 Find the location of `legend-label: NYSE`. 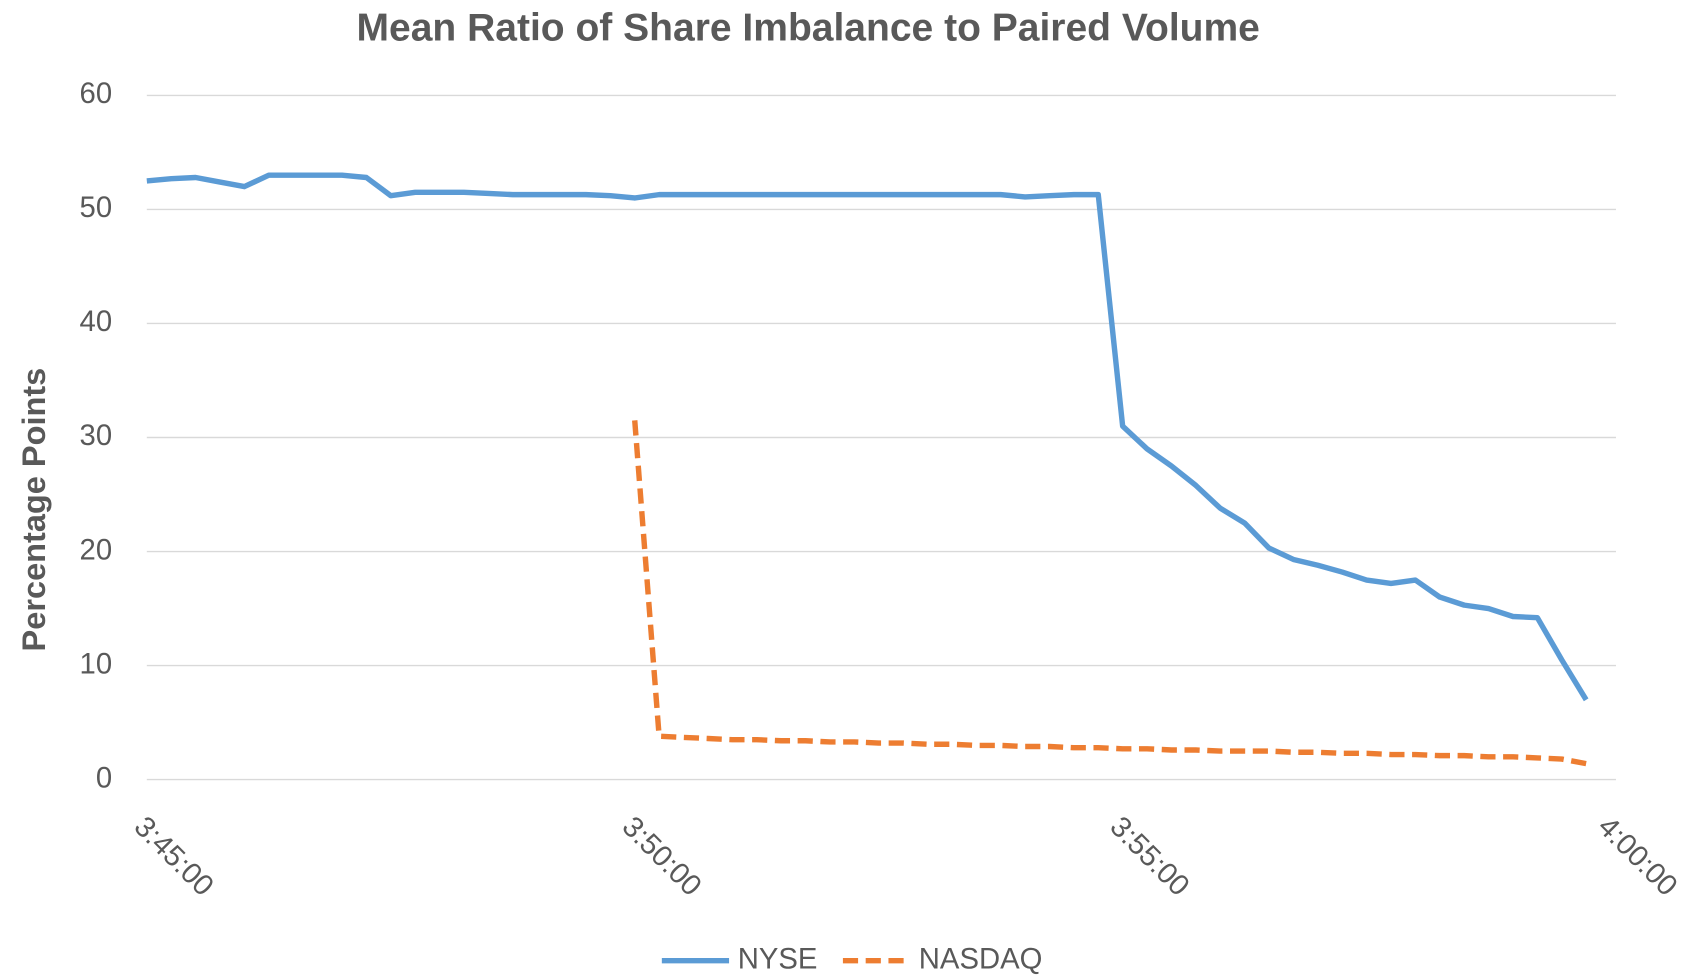

legend-label: NYSE is located at coordinates (778, 959).